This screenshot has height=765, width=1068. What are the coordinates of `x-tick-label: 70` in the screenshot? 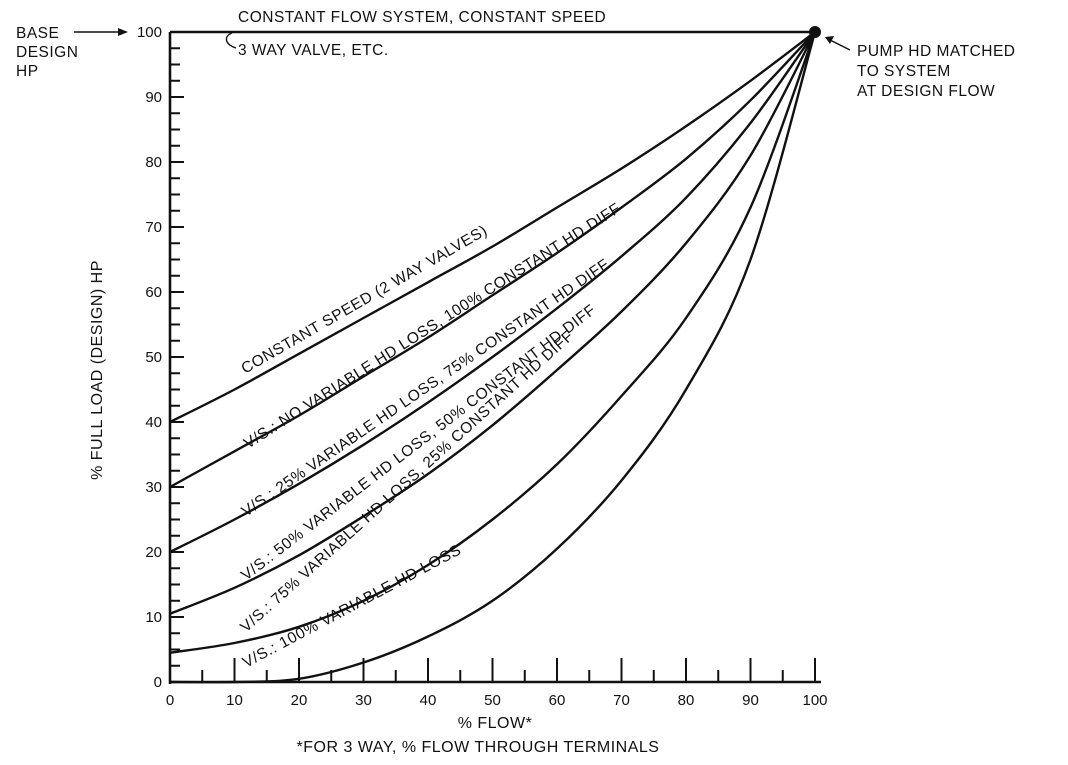 It's located at (621, 700).